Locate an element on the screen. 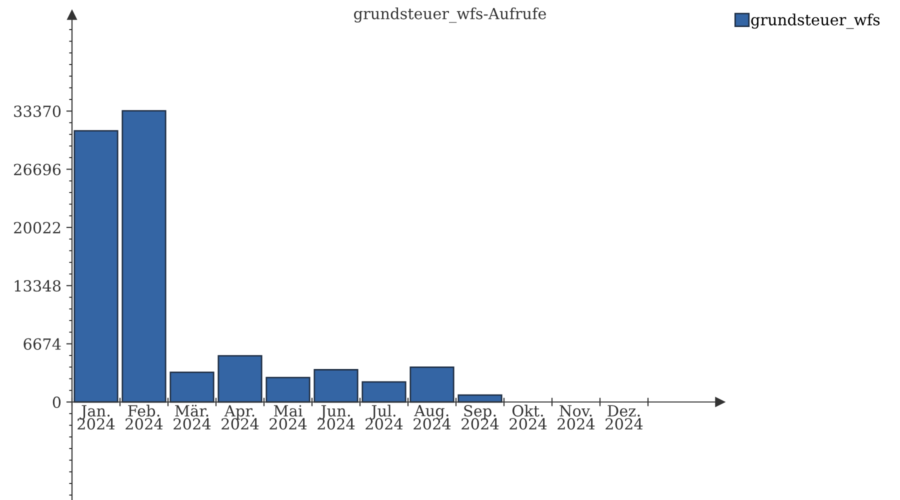  x-tick-label: Sep. 2024 is located at coordinates (480, 417).